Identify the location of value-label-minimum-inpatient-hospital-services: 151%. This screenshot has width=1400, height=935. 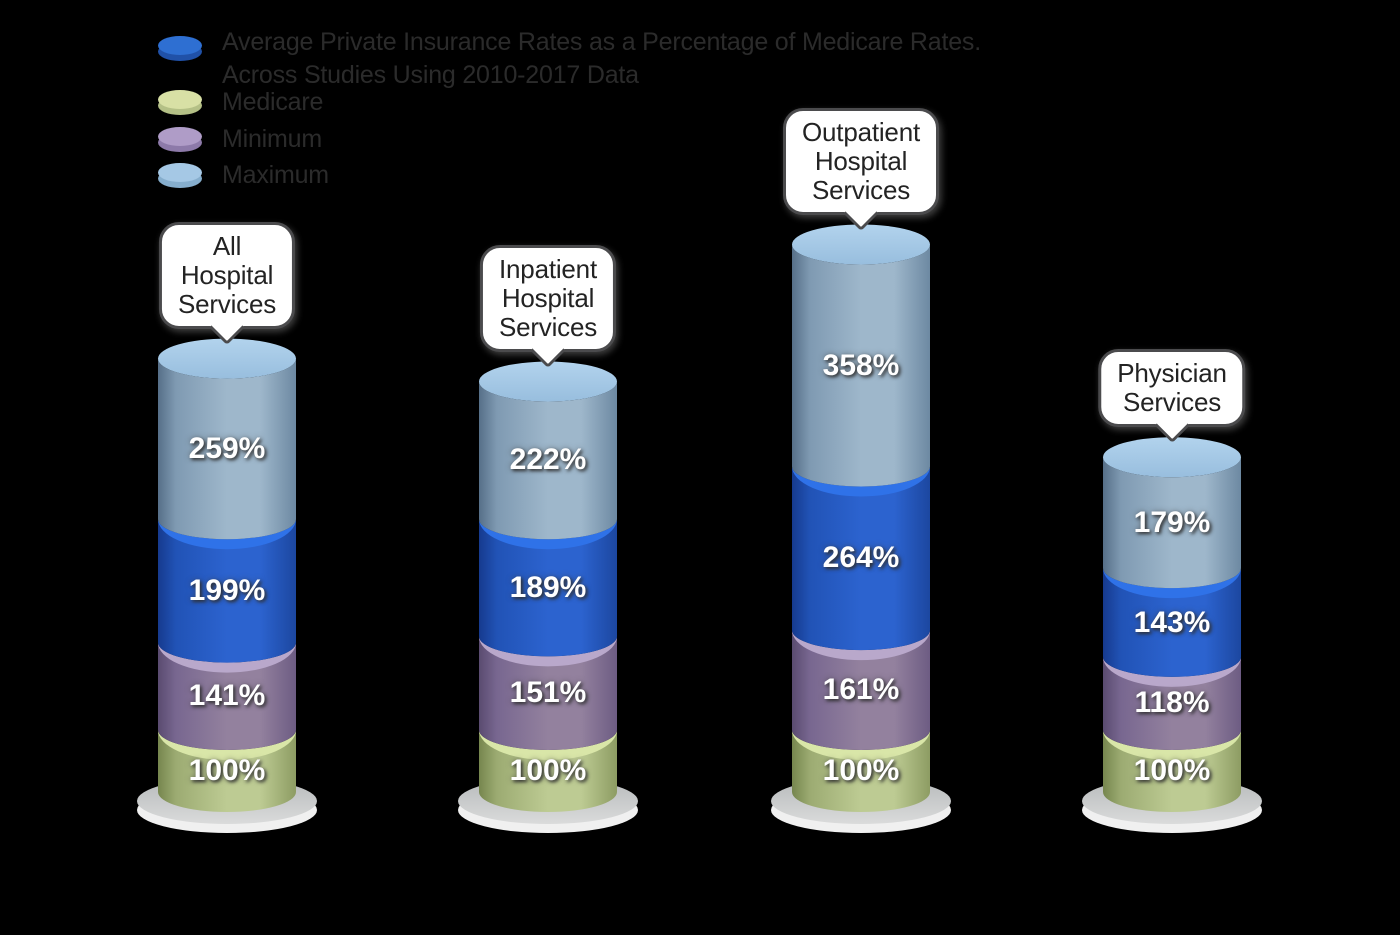
(548, 693).